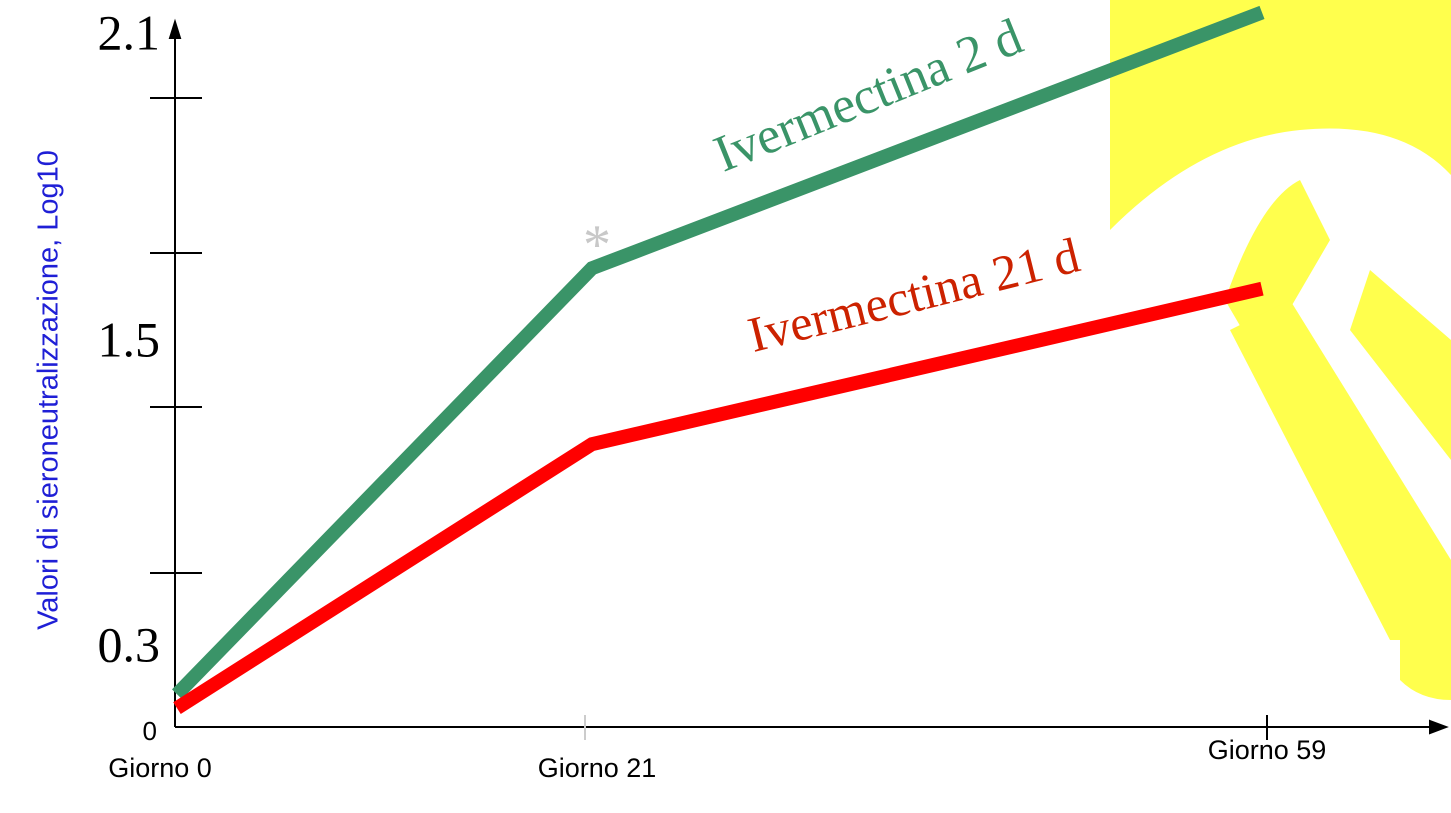  Describe the element at coordinates (129, 32) in the screenshot. I see `y-tick-label: 2.1` at that location.